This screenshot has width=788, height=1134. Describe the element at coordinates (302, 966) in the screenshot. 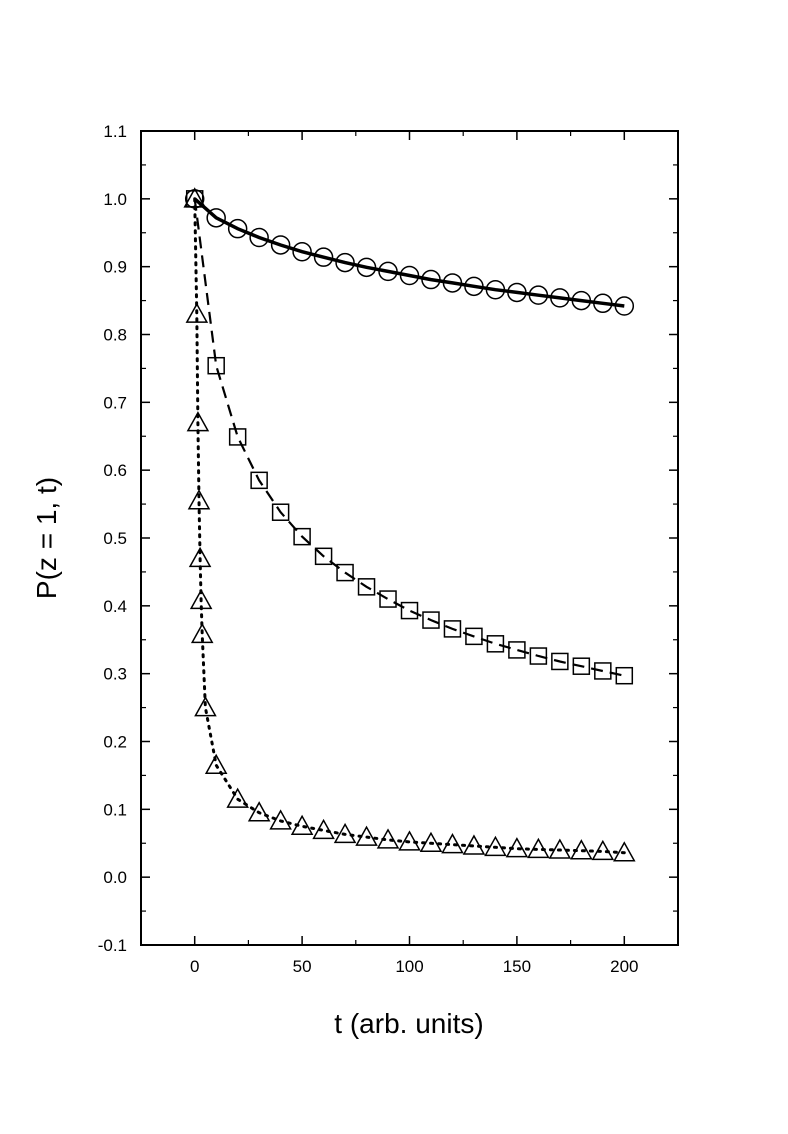

I see `x-tick-label: 50` at that location.